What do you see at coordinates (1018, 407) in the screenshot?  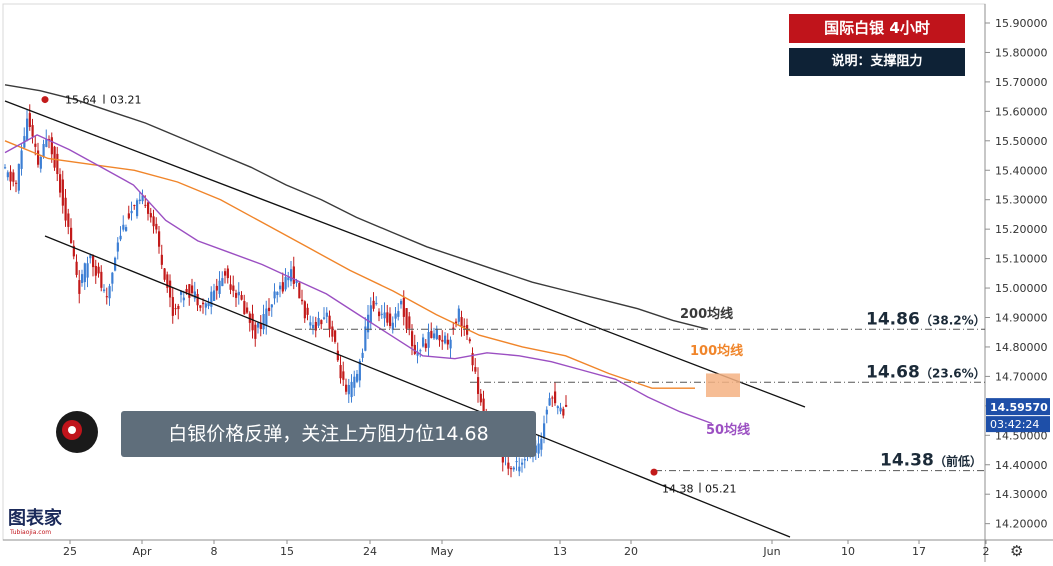 I see `last-price-tag` at bounding box center [1018, 407].